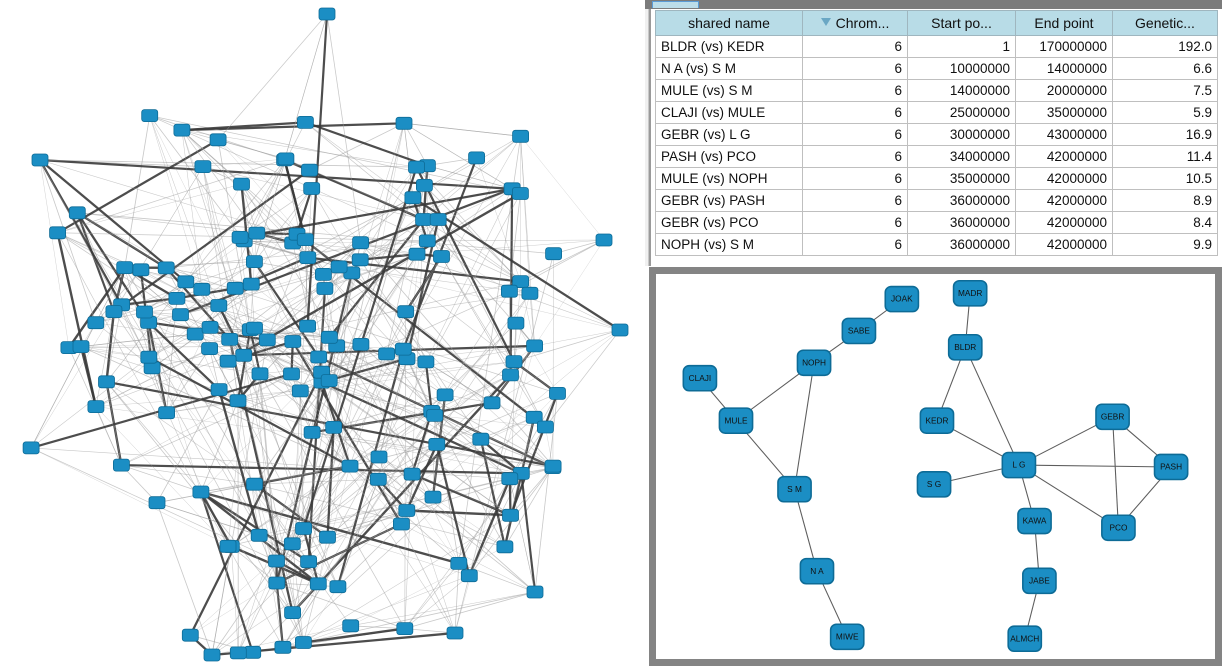 The image size is (1222, 669). I want to click on network-node: MIWE, so click(847, 637).